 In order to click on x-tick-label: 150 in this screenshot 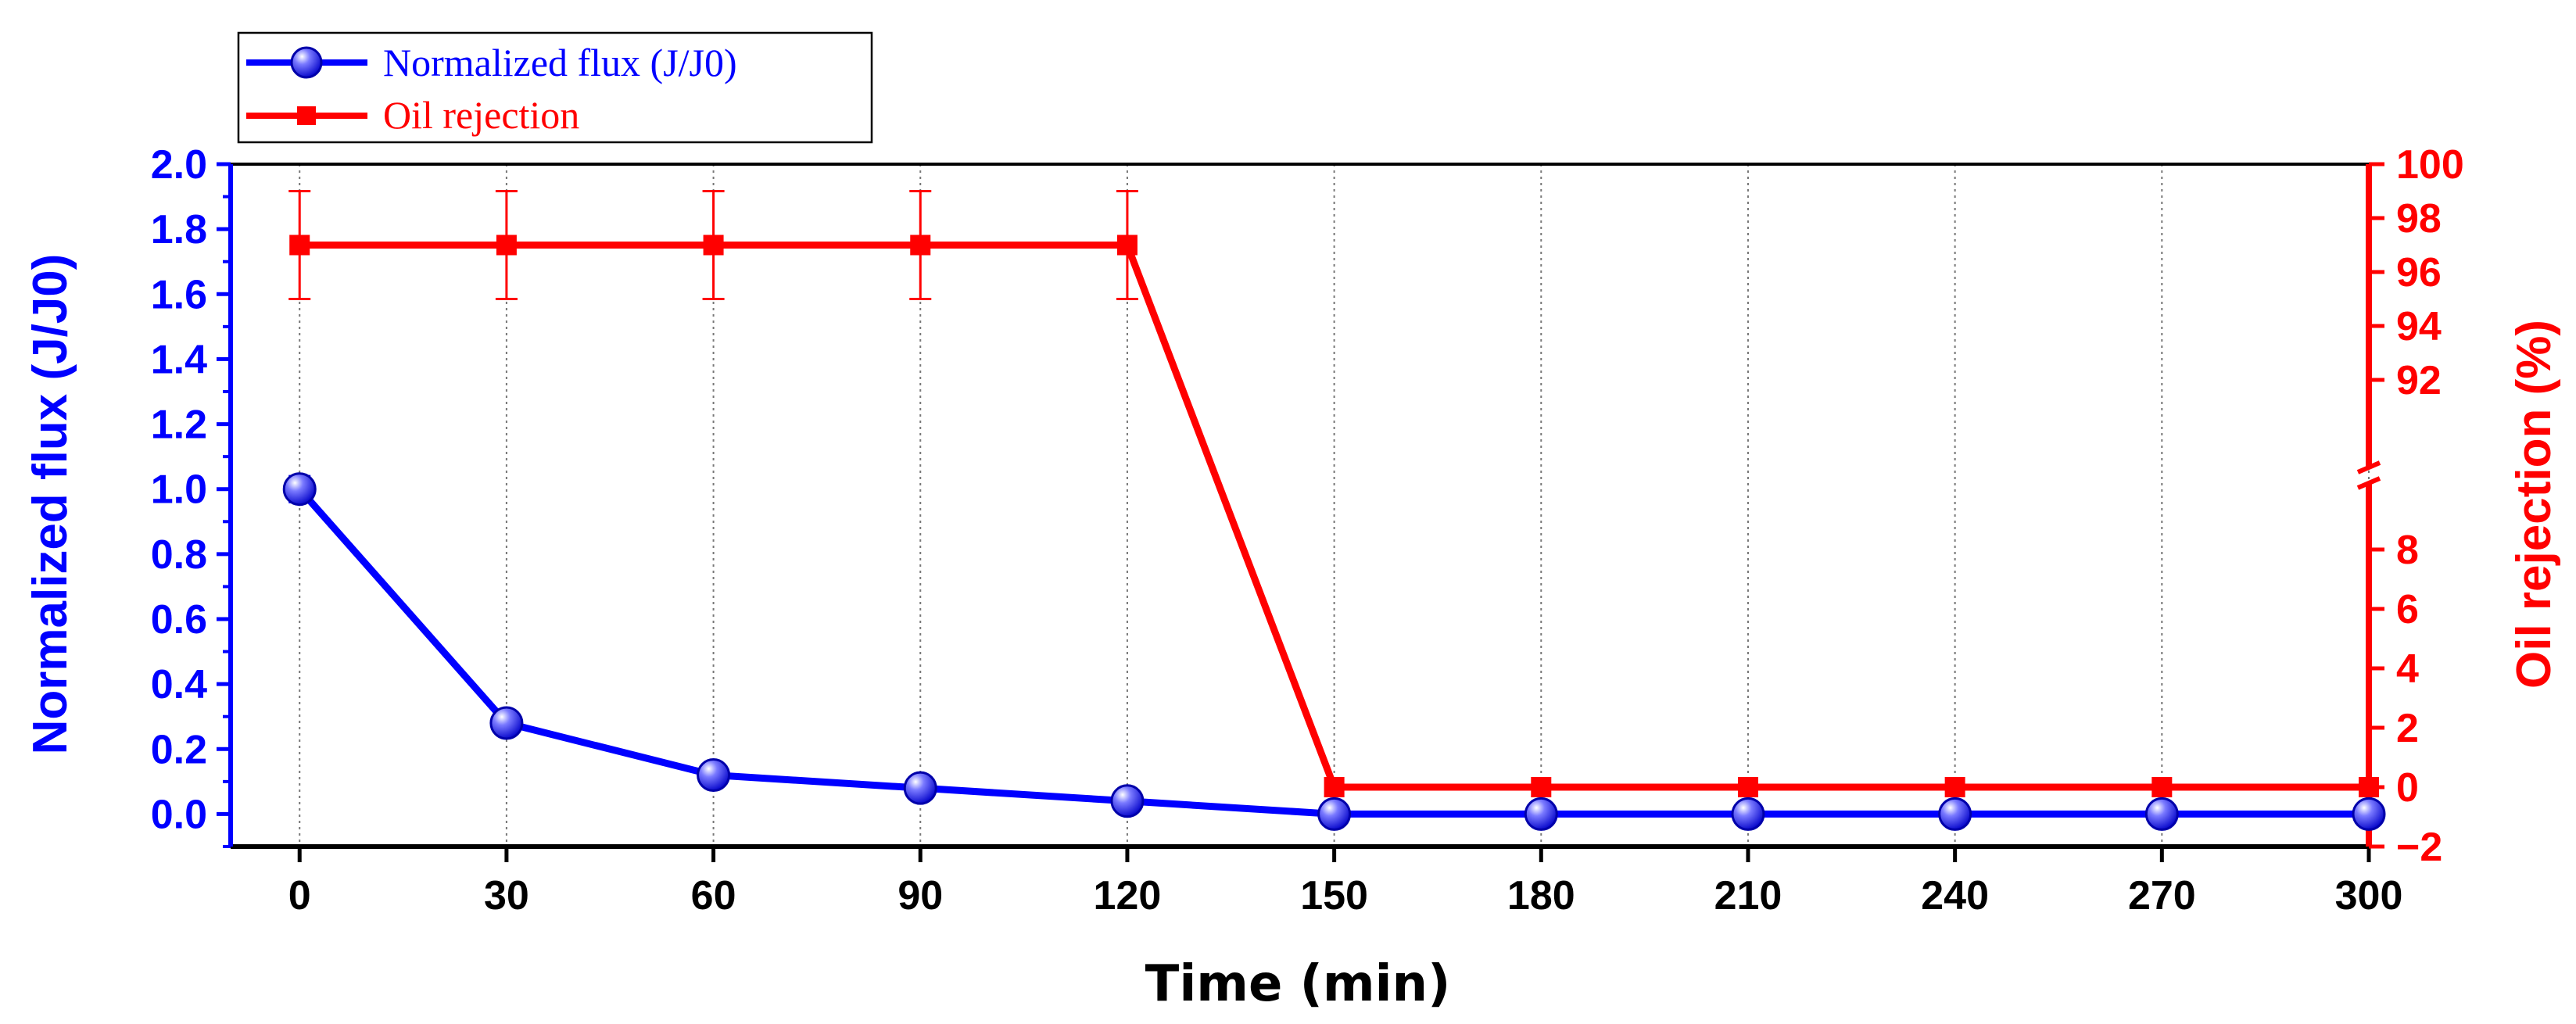, I will do `click(1334, 895)`.